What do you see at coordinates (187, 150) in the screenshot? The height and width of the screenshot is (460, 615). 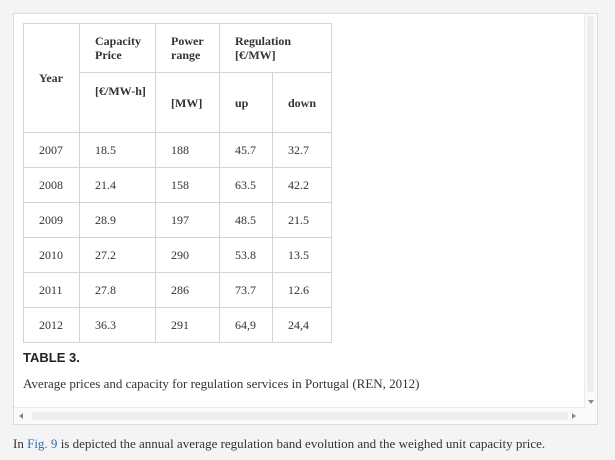 I see `cell-power-range: 188` at bounding box center [187, 150].